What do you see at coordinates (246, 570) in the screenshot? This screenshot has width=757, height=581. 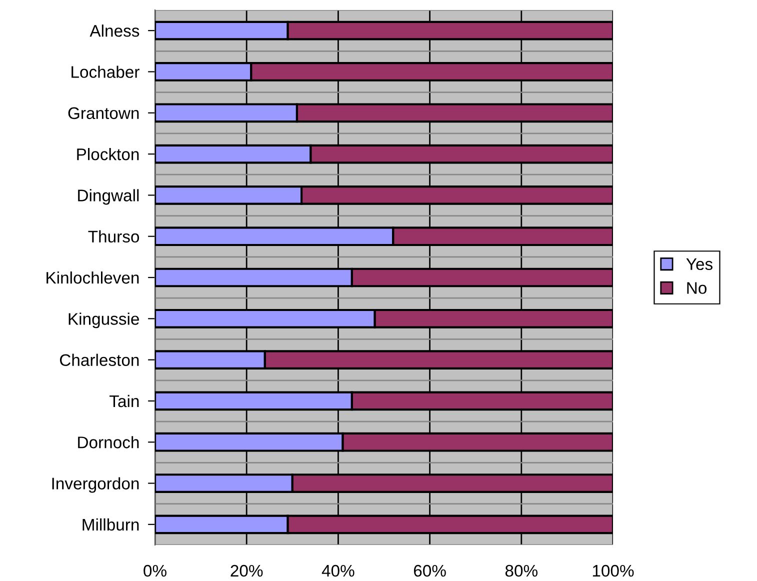 I see `x-tick-label: 20%` at bounding box center [246, 570].